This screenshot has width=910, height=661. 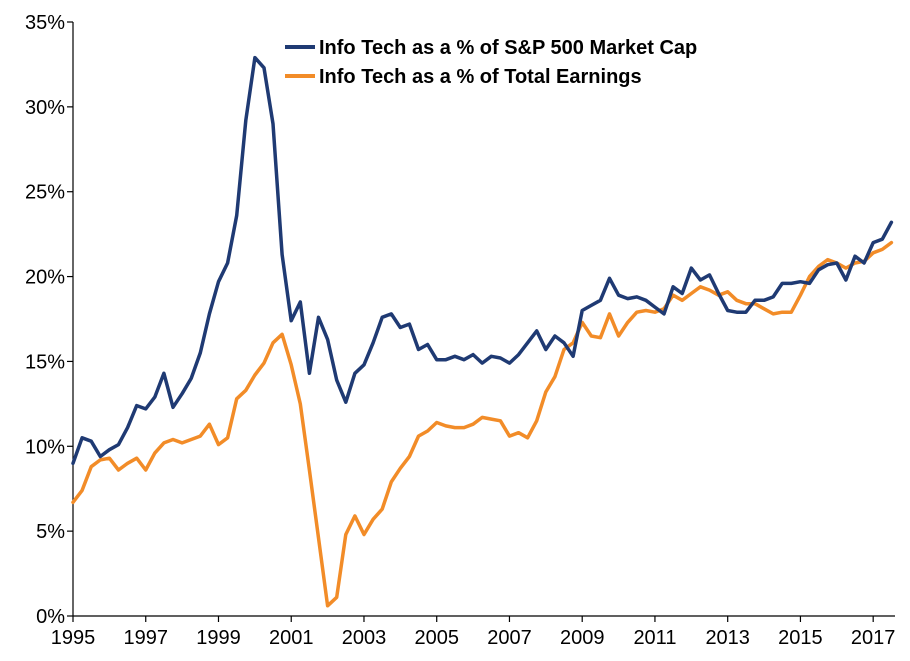 I want to click on x-tick-label: 2003, so click(x=364, y=638).